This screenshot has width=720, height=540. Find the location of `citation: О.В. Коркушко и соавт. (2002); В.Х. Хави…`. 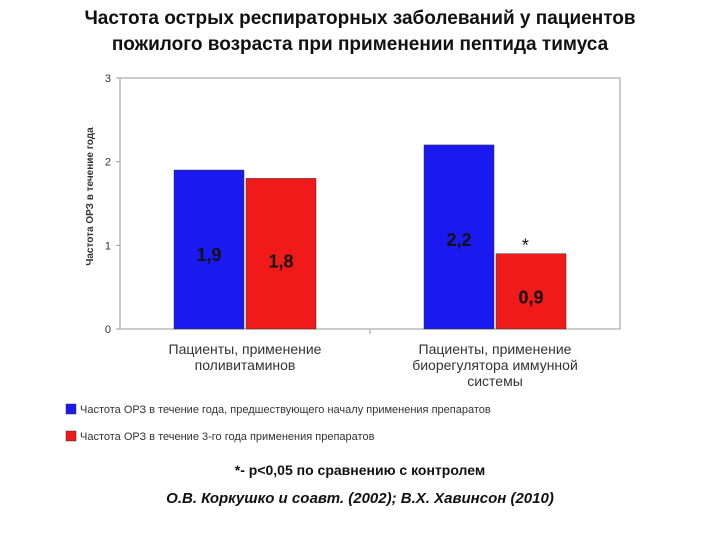

citation: О.В. Коркушко и соавт. (2002); В.Х. Хави… is located at coordinates (360, 498).